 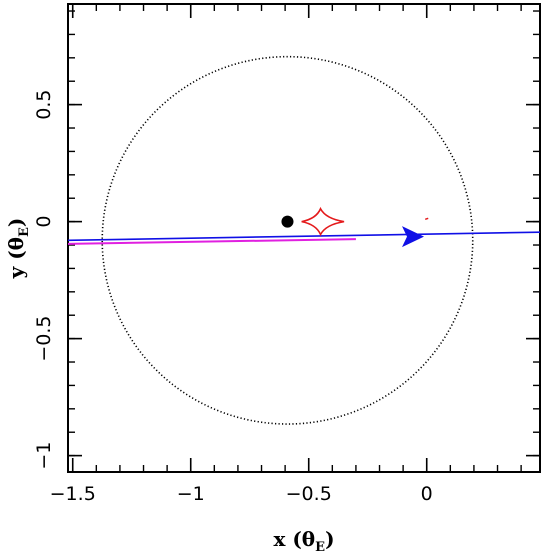 I want to click on x-axis-title: x (θE), so click(x=303, y=541).